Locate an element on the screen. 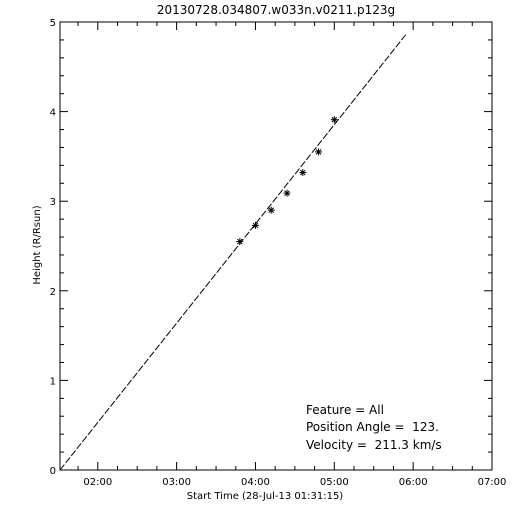 The height and width of the screenshot is (512, 512). y-tick-label: 5 is located at coordinates (53, 23).